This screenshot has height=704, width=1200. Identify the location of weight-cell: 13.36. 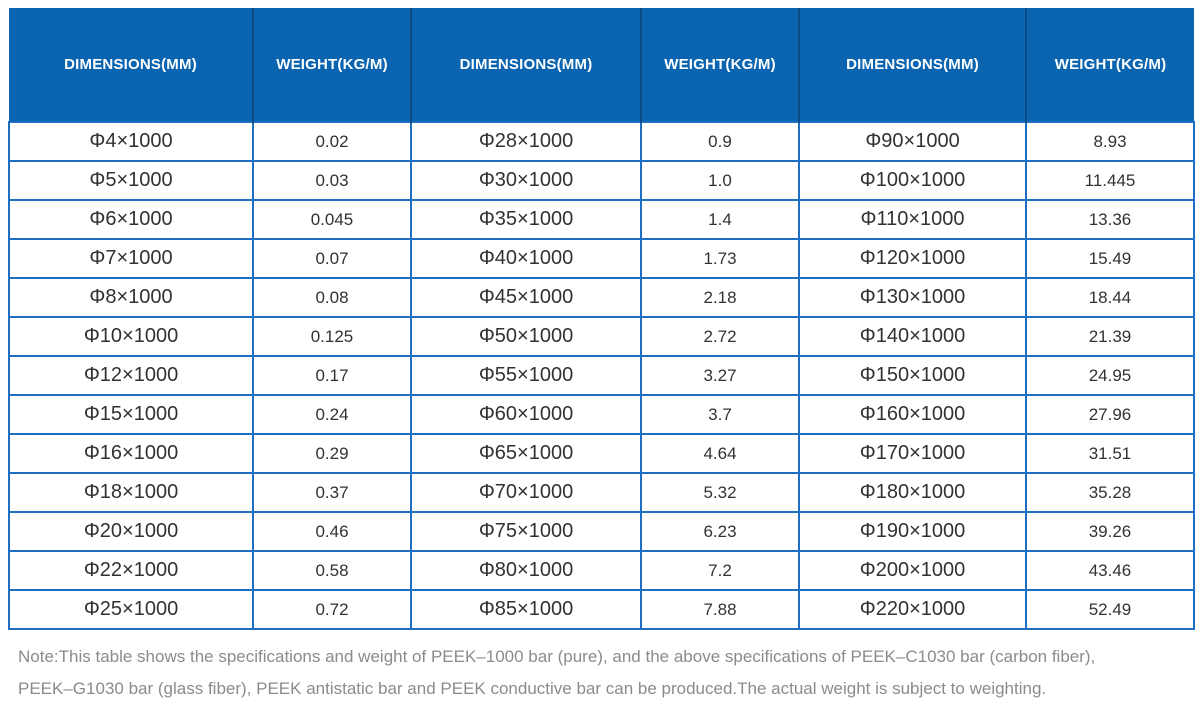
(1110, 219).